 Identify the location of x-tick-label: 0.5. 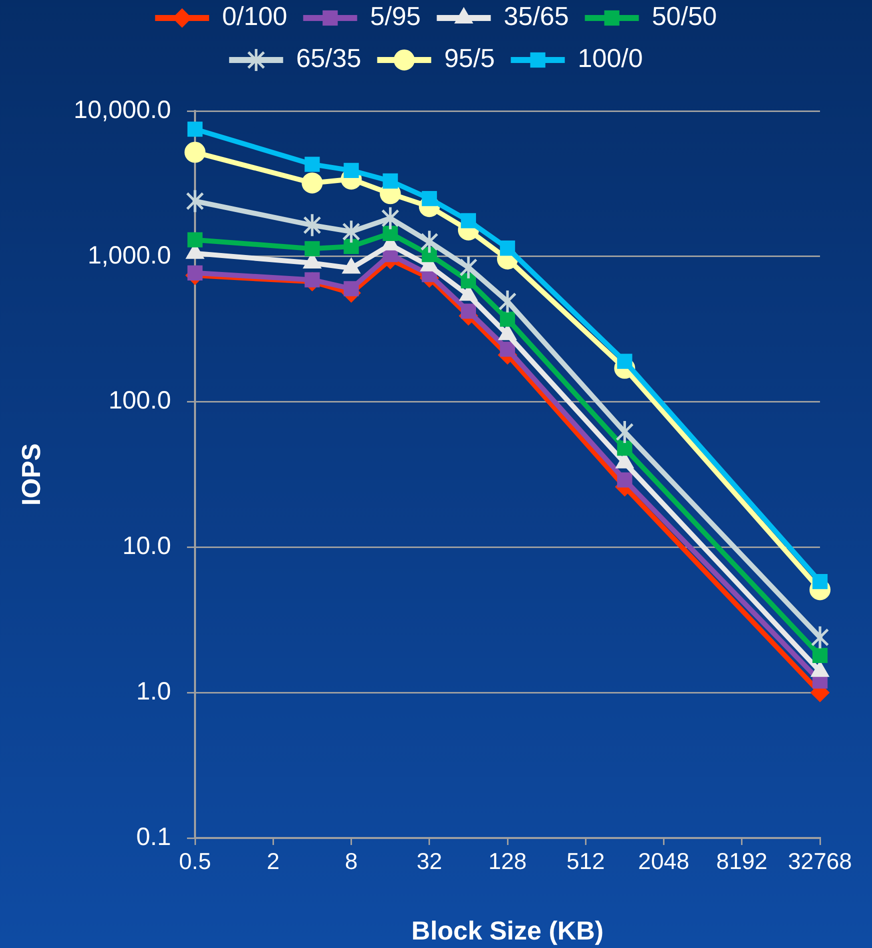
(195, 861).